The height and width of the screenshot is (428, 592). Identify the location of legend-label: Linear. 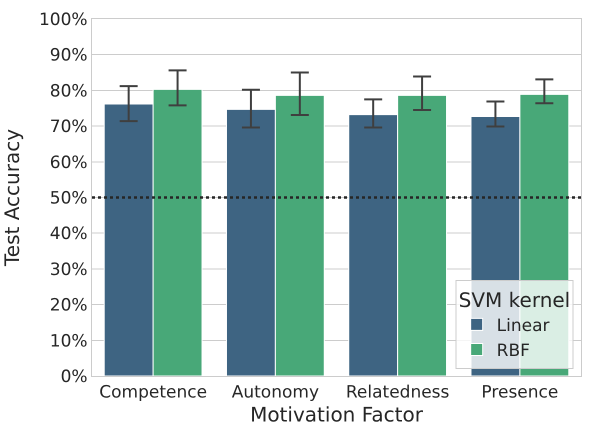
(523, 326).